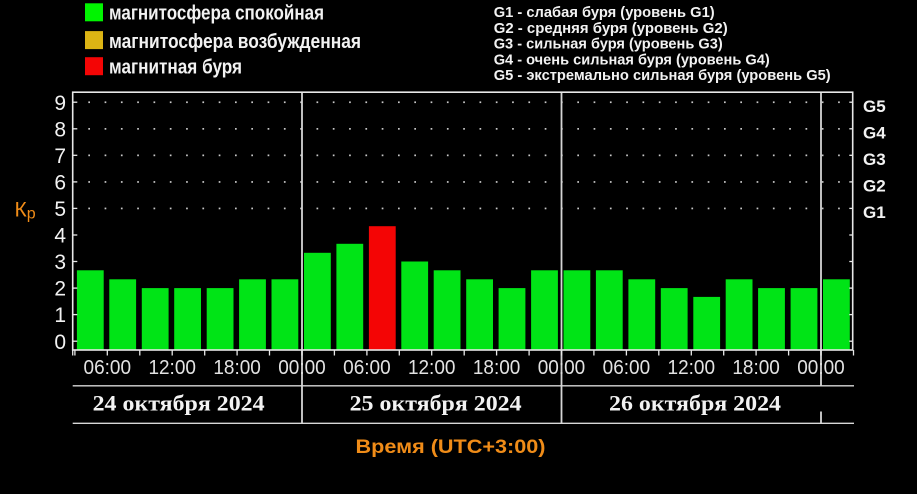  What do you see at coordinates (179, 403) in the screenshot?
I see `svg-text: 24 октября 2024` at bounding box center [179, 403].